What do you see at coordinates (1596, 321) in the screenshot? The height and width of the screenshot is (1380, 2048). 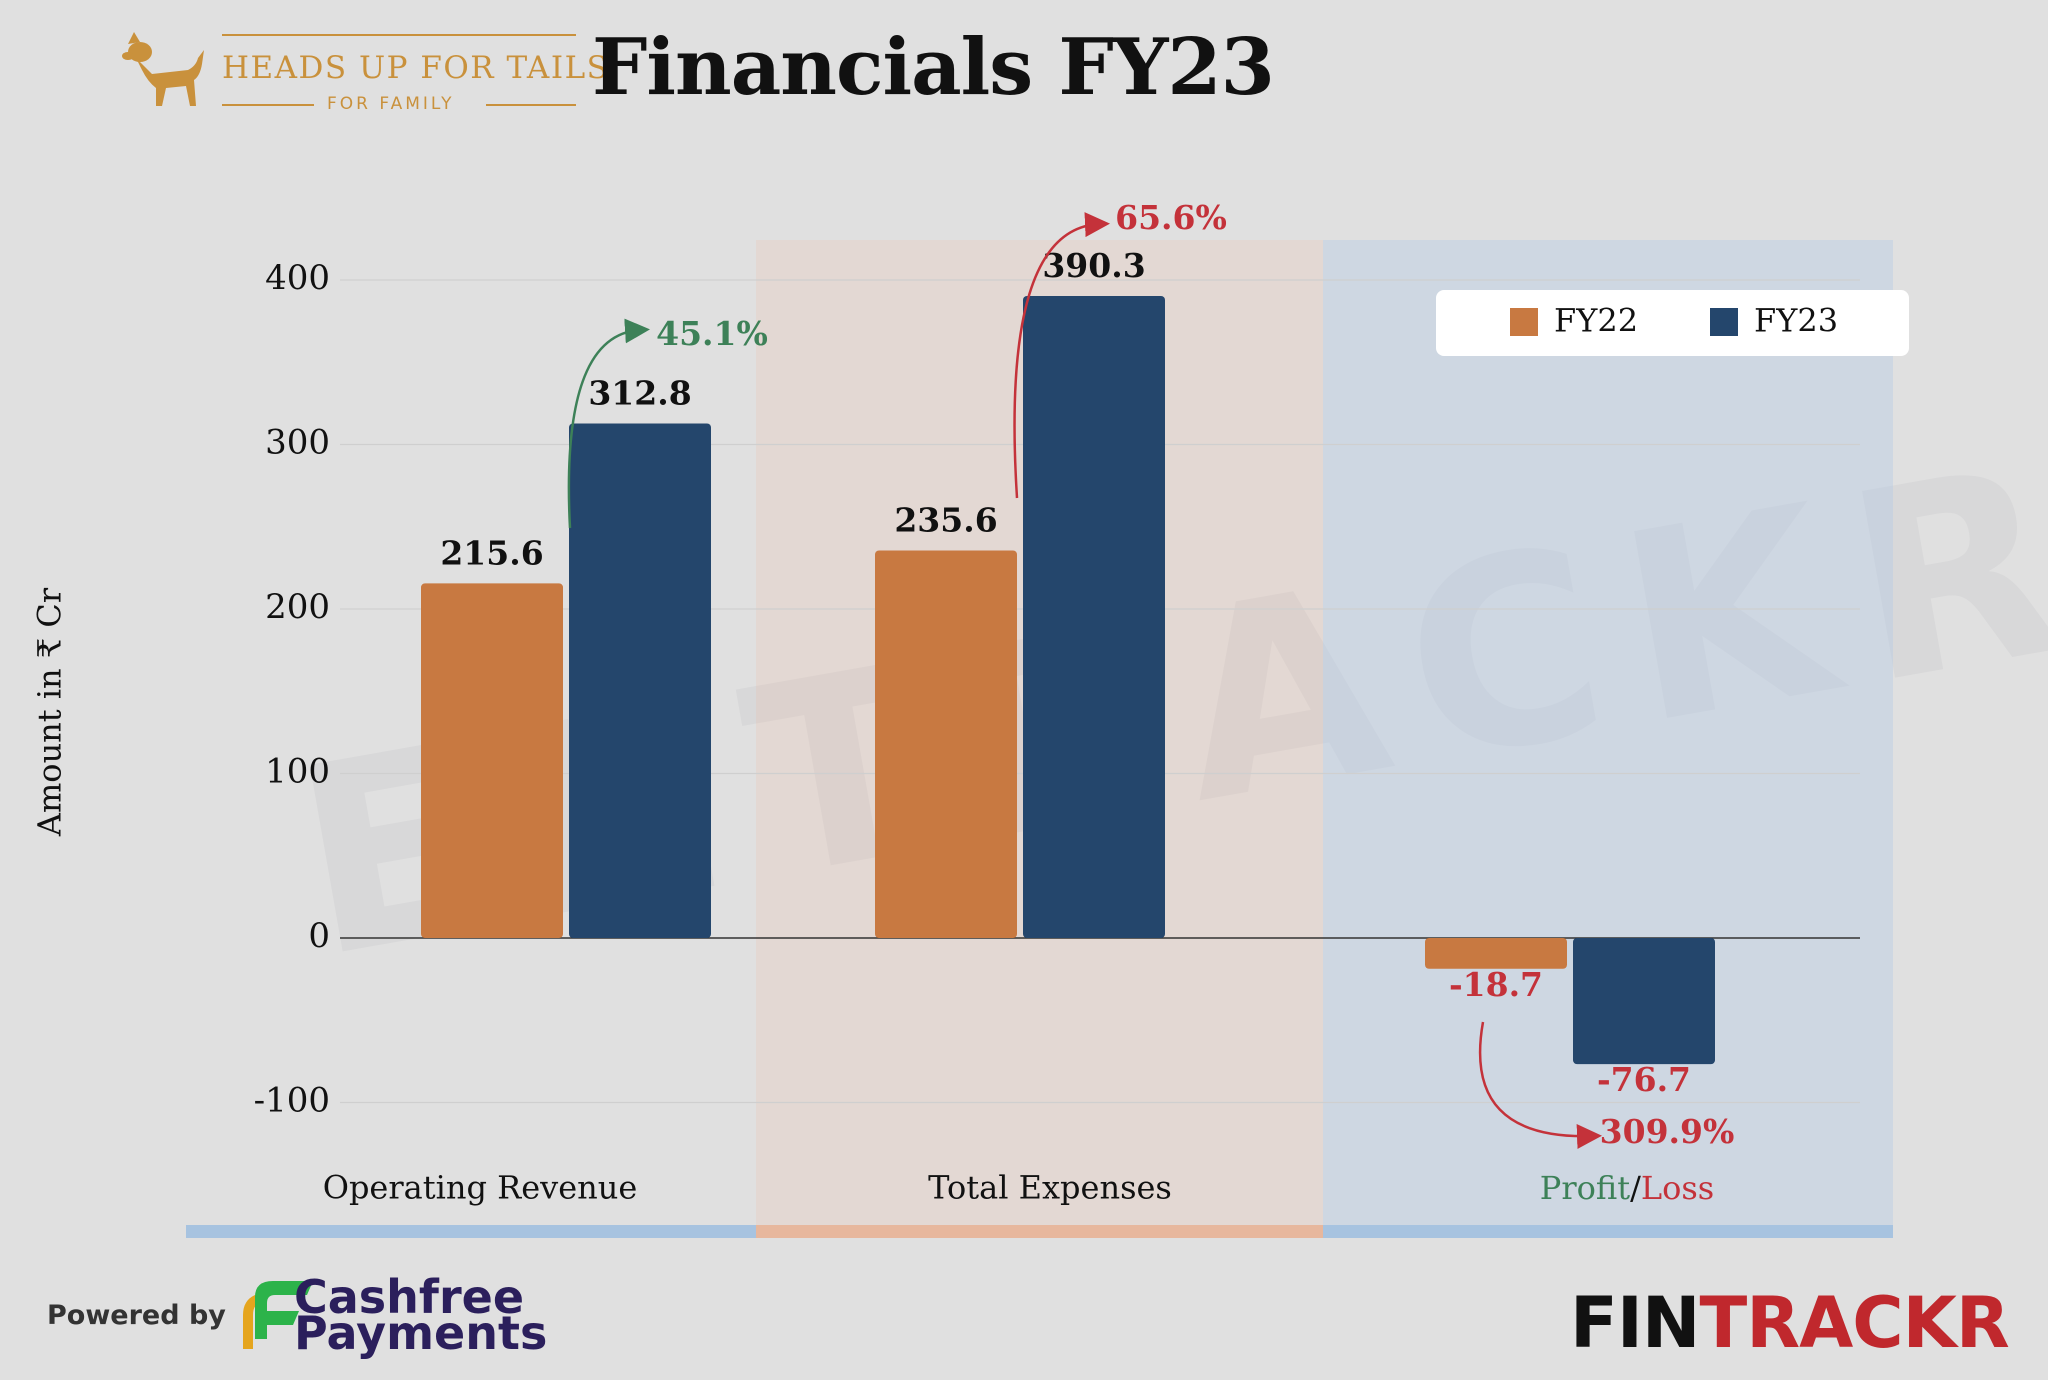 I see `legend-label: FY22` at bounding box center [1596, 321].